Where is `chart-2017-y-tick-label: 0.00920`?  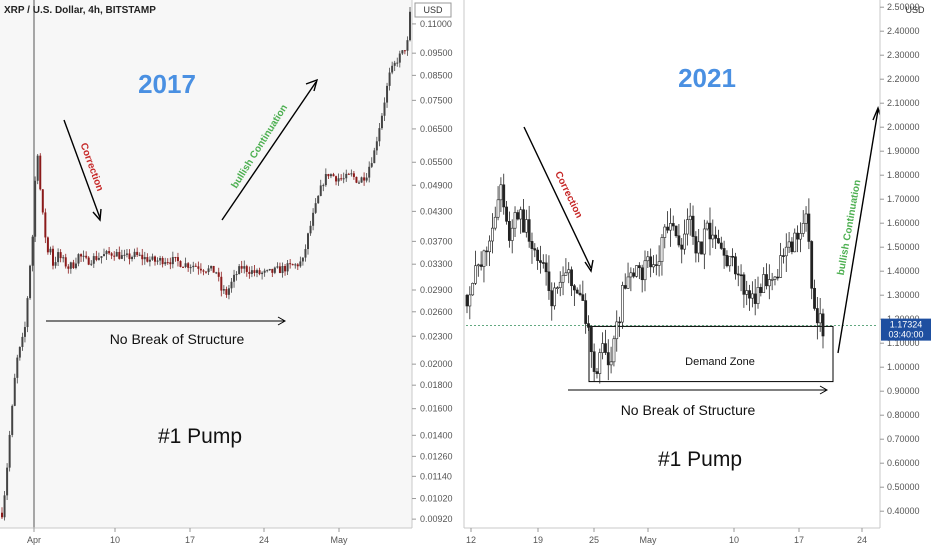 chart-2017-y-tick-label: 0.00920 is located at coordinates (436, 519).